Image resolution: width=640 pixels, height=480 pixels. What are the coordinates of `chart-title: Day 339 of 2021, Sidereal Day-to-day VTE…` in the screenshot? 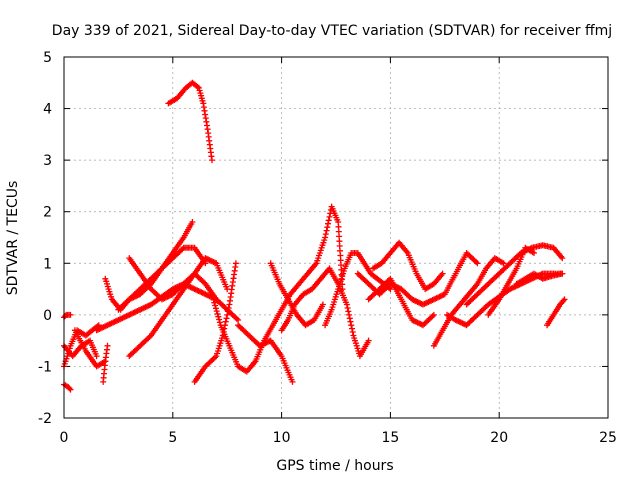 It's located at (332, 31).